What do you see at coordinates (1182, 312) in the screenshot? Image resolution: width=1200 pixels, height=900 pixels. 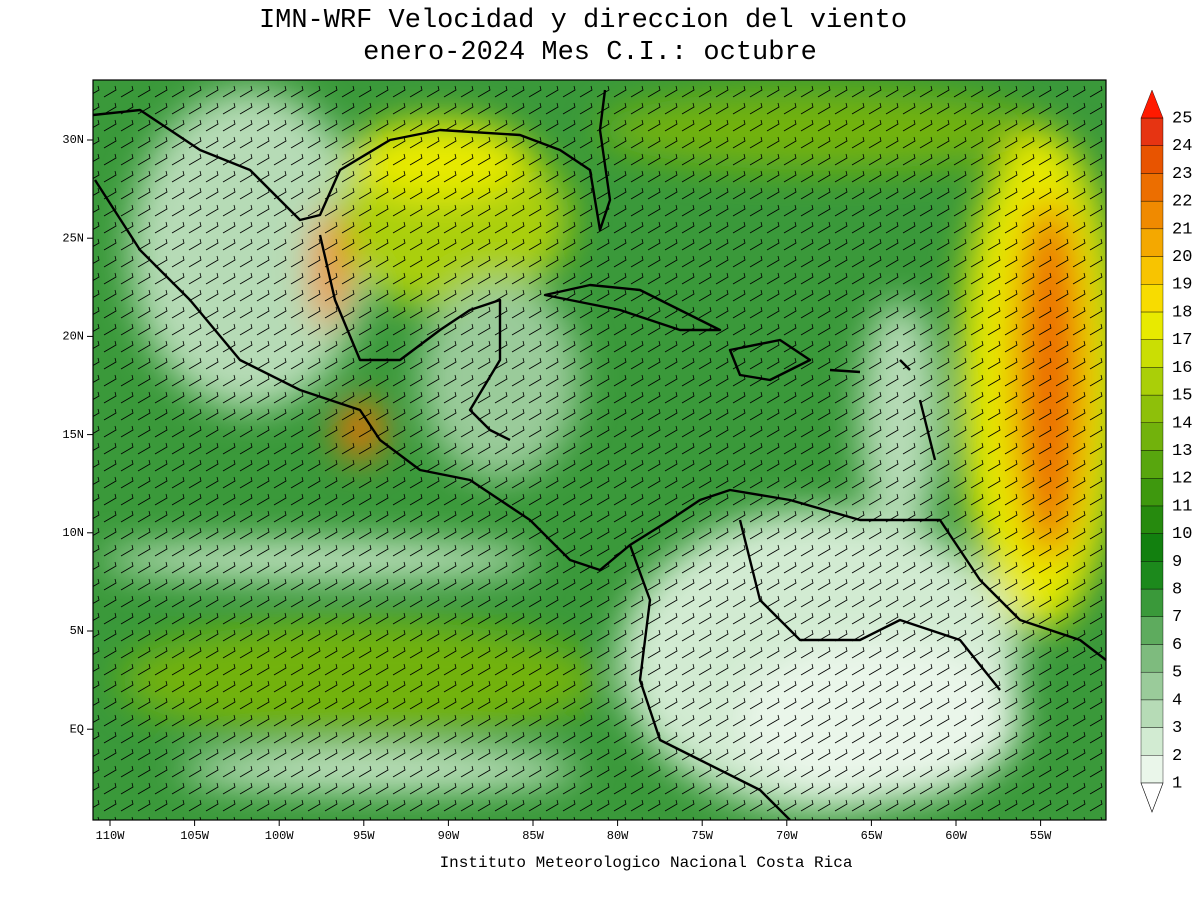 I see `colorbar-label: 18` at bounding box center [1182, 312].